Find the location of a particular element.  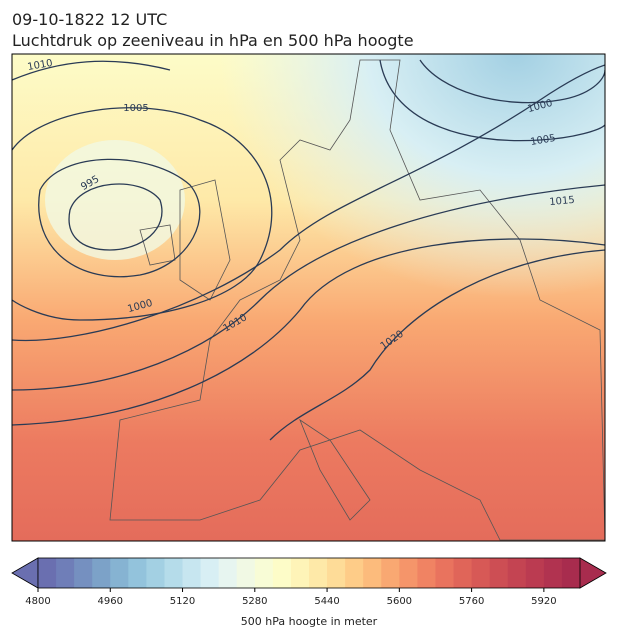

colorbar-tick-label: 4800 is located at coordinates (37, 601).